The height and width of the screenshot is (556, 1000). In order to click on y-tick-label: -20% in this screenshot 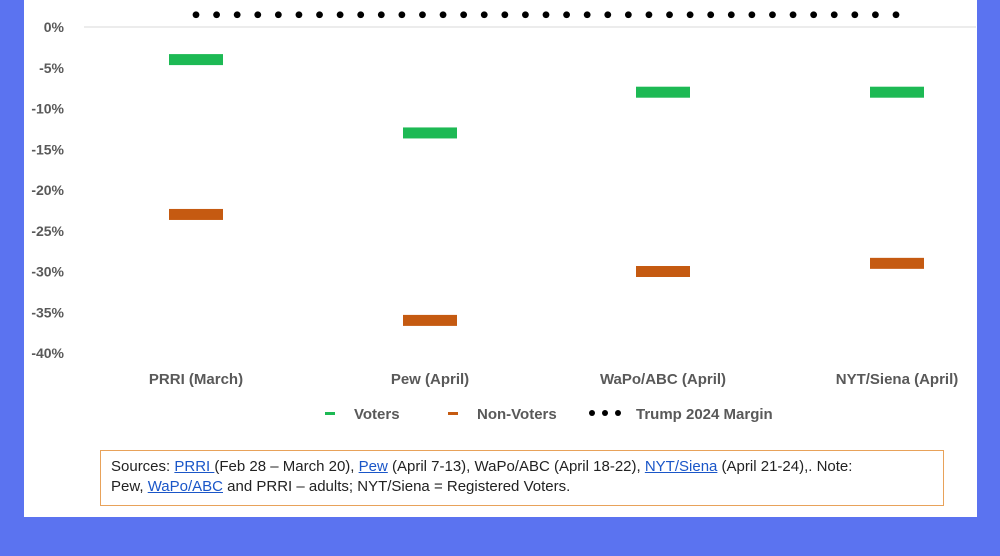, I will do `click(47, 190)`.